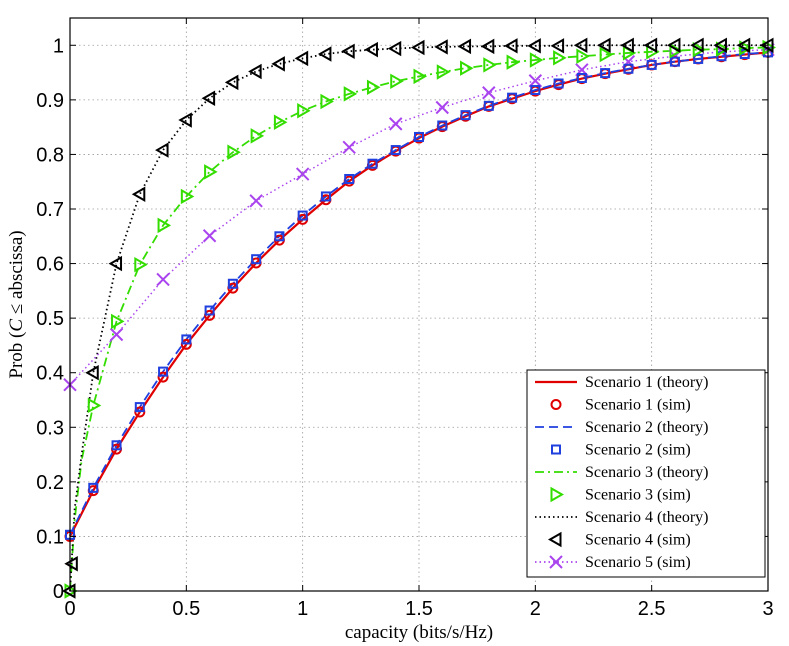 Image resolution: width=789 pixels, height=646 pixels. I want to click on legend-entry: Scenario 1 (theory), so click(622, 382).